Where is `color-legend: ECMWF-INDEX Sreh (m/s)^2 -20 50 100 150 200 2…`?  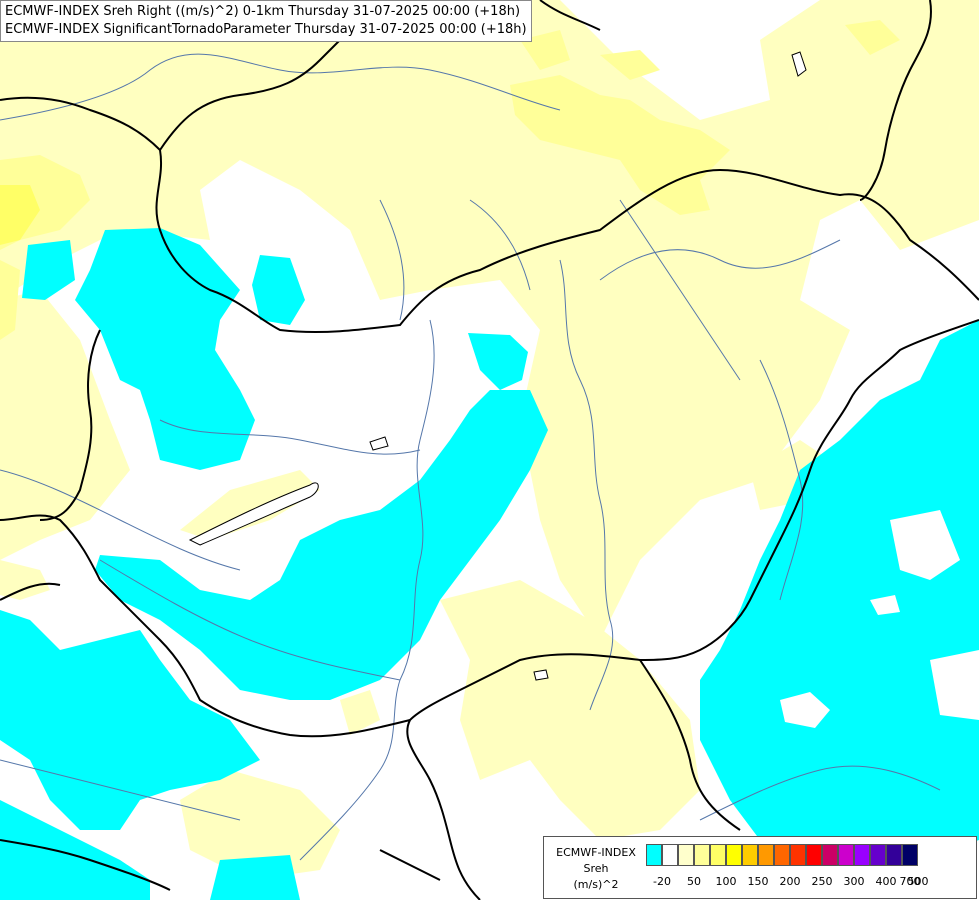 color-legend: ECMWF-INDEX Sreh (m/s)^2 -20 50 100 150 200 2… is located at coordinates (760, 867).